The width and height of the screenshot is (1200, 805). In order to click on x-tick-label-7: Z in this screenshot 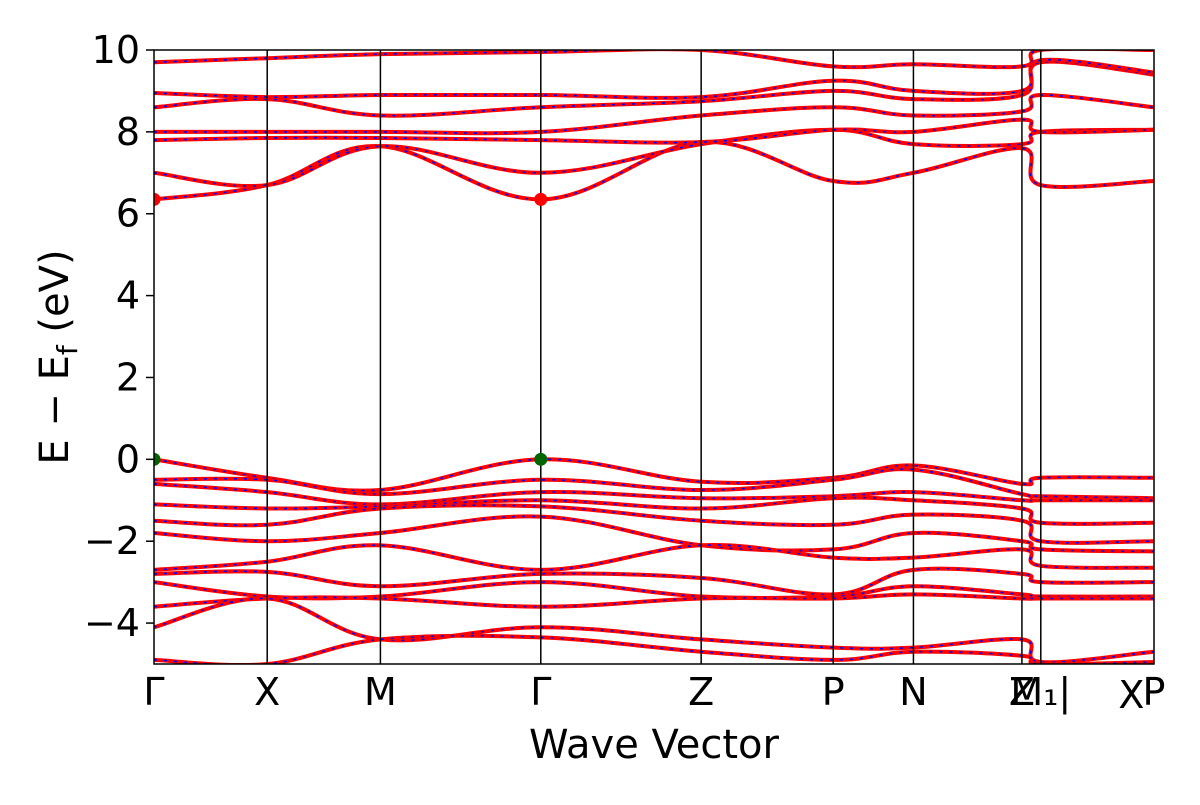, I will do `click(1022, 692)`.